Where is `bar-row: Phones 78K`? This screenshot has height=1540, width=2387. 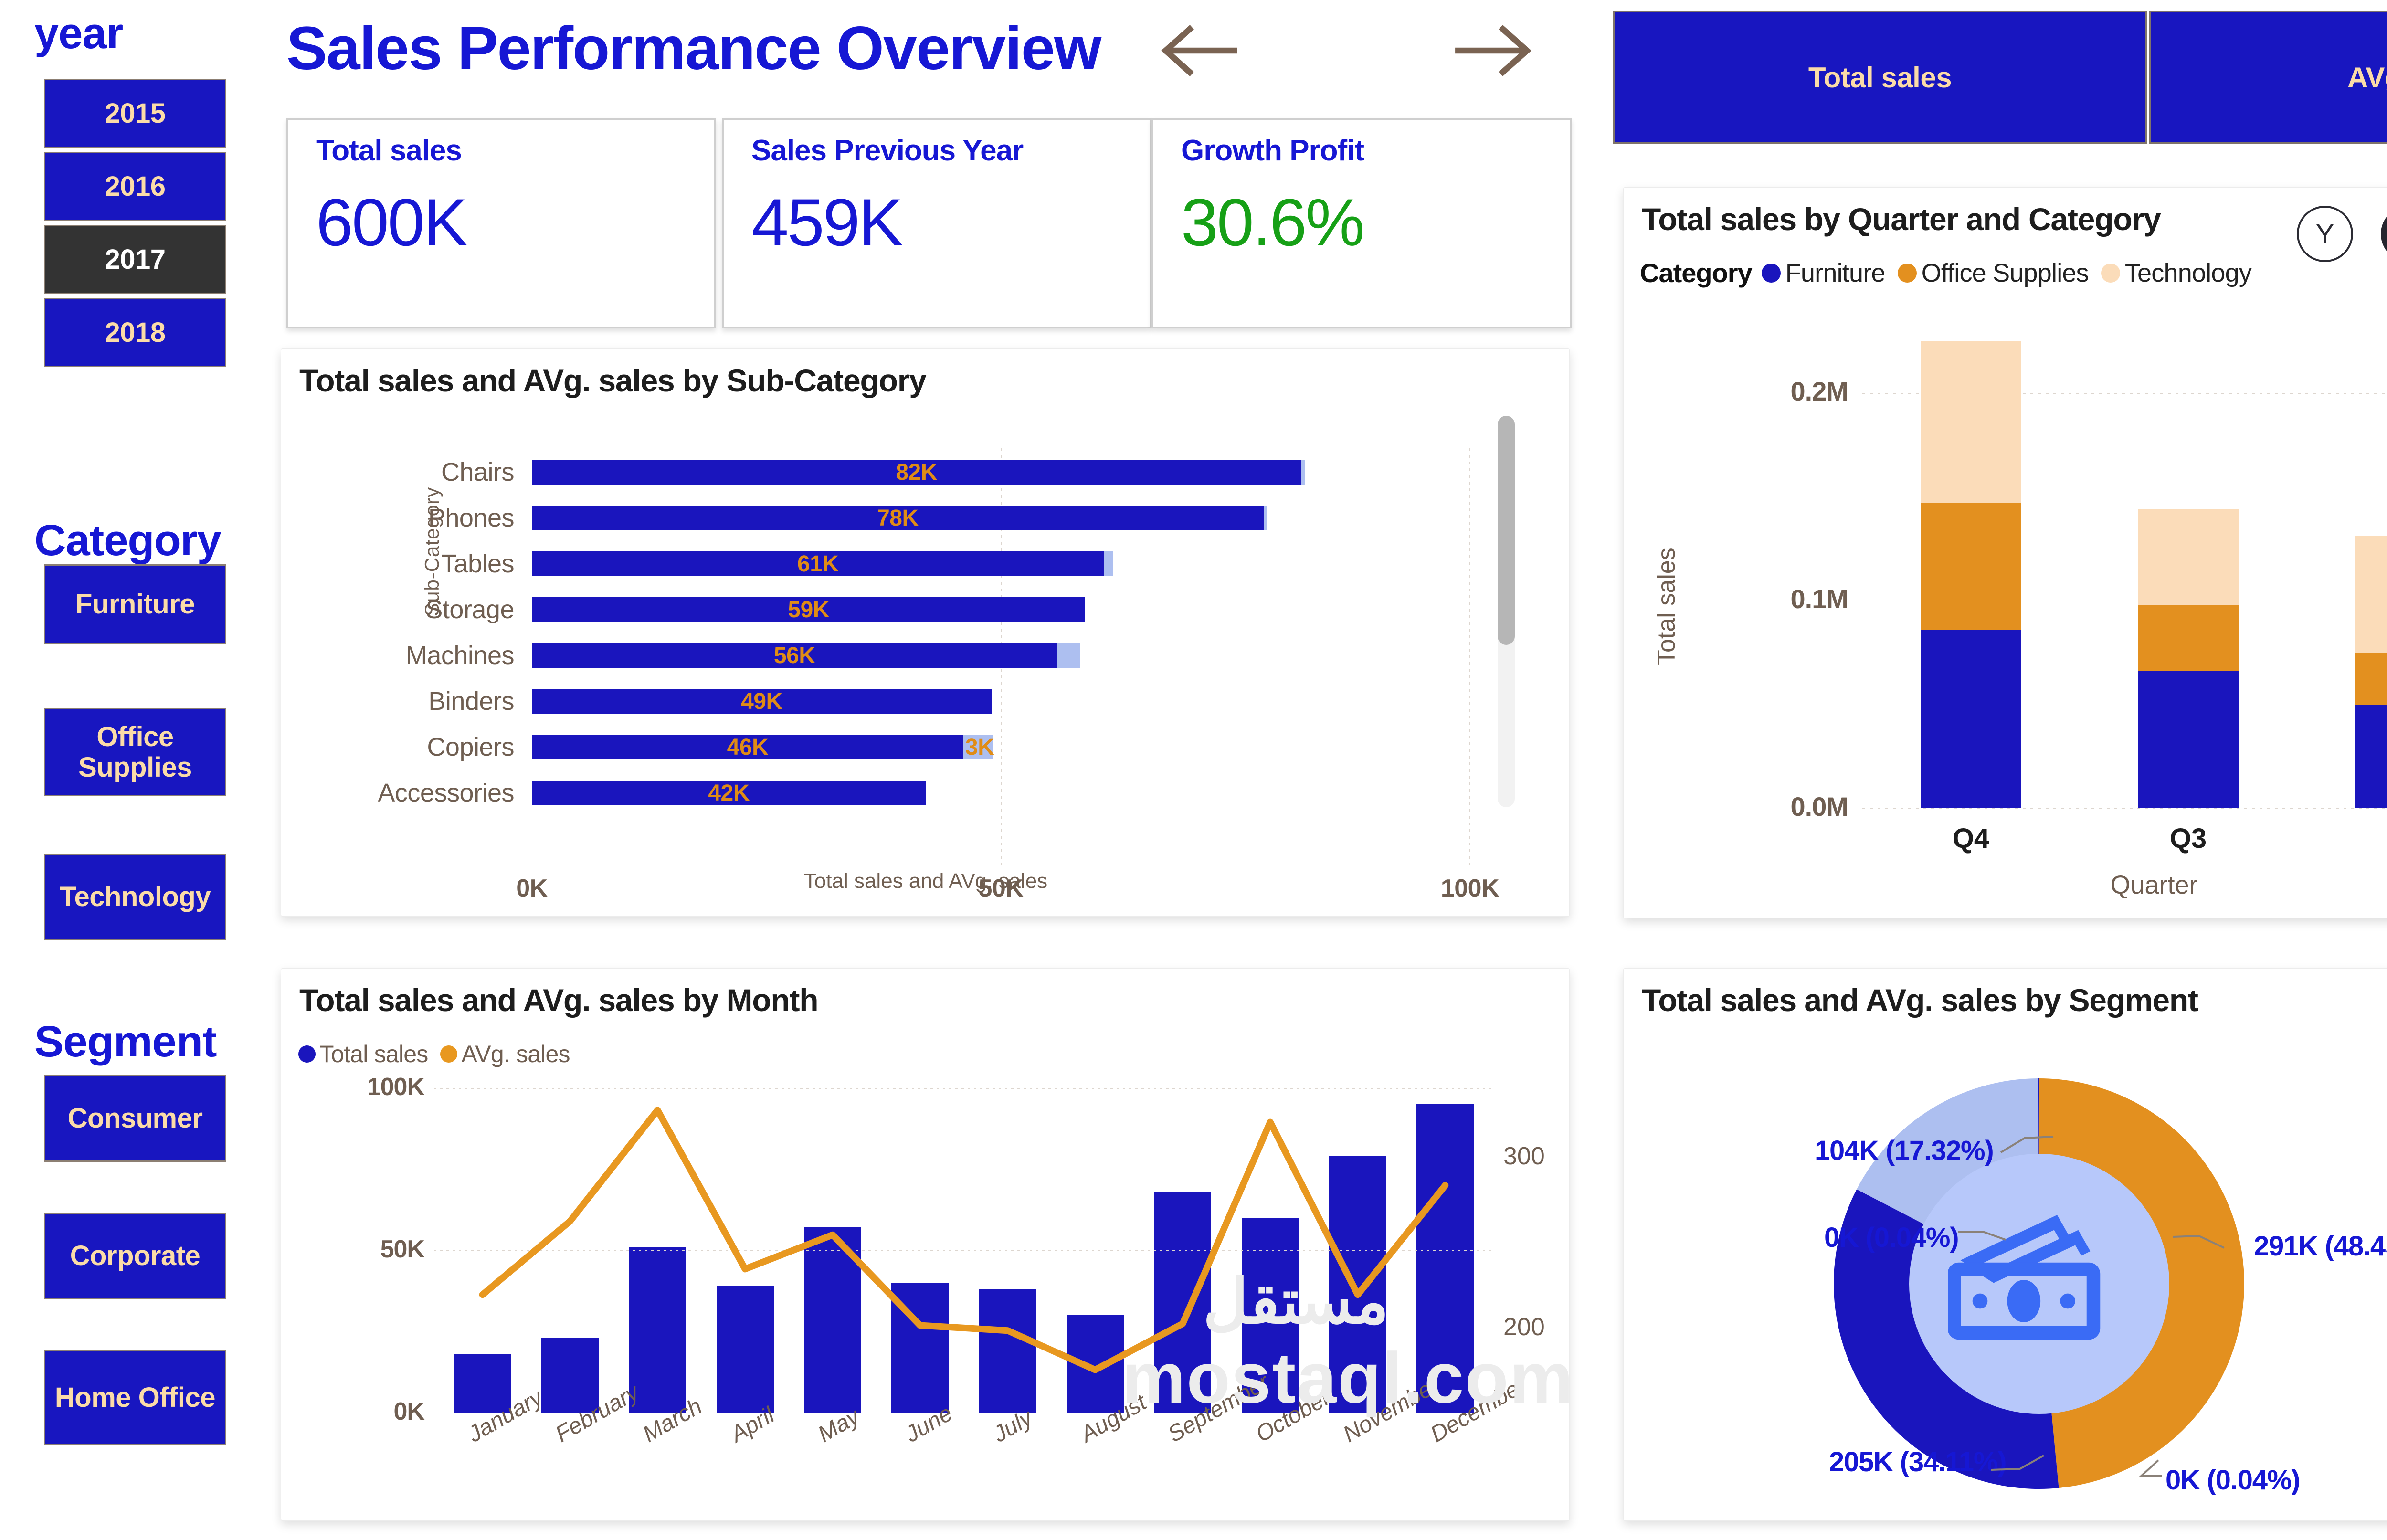 bar-row: Phones 78K is located at coordinates (925, 518).